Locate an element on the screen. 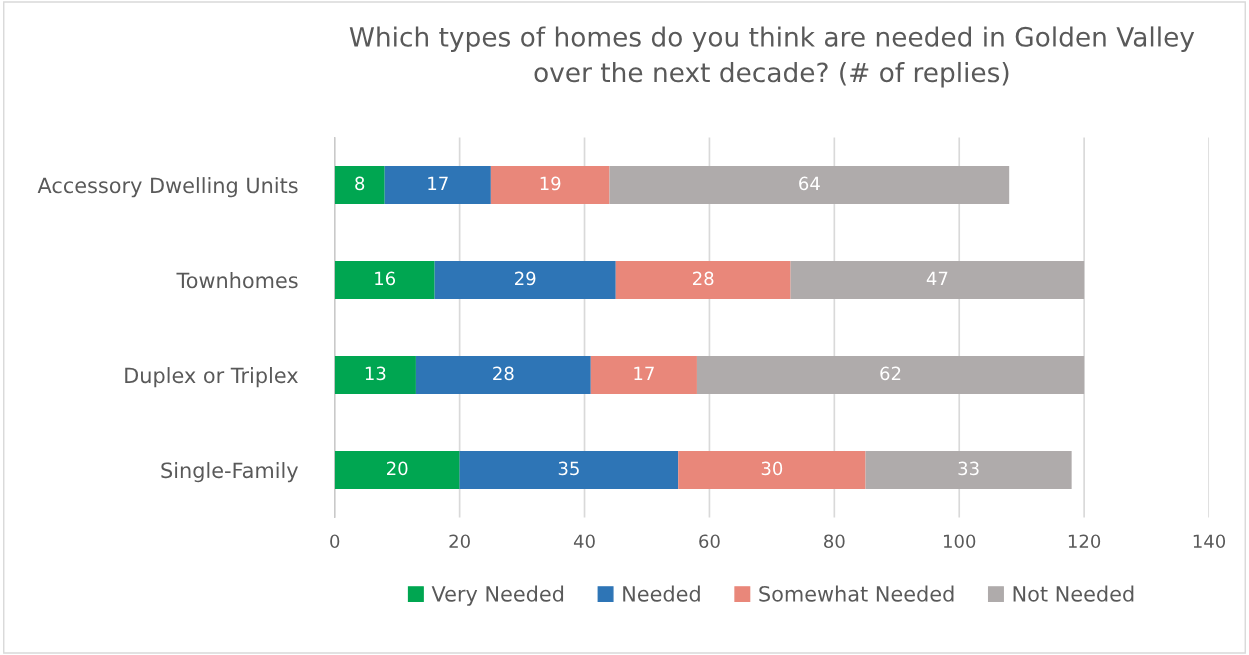 Image resolution: width=1249 pixels, height=655 pixels. data-label: 20 is located at coordinates (397, 468).